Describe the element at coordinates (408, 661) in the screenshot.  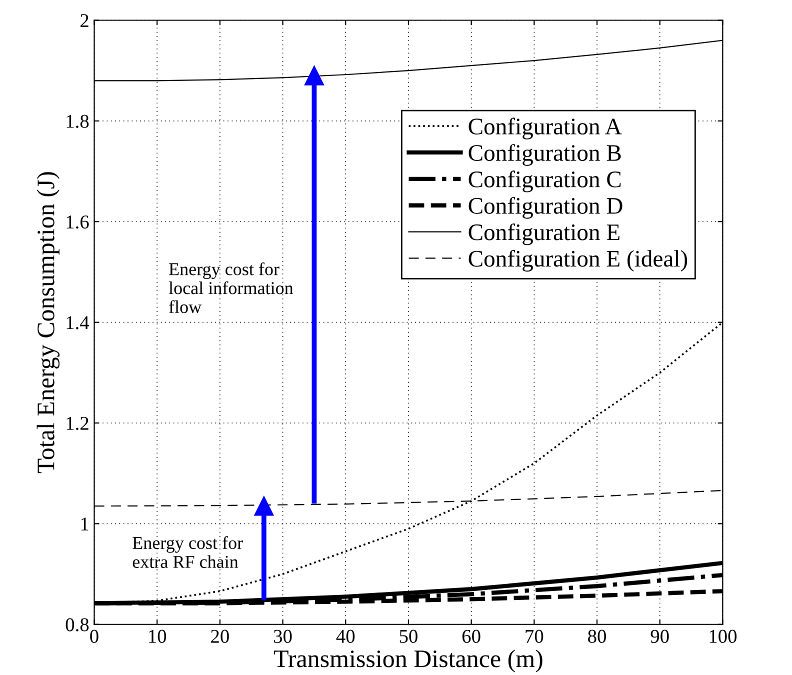
I see `x-axis-title: Transmission Distance (m)` at that location.